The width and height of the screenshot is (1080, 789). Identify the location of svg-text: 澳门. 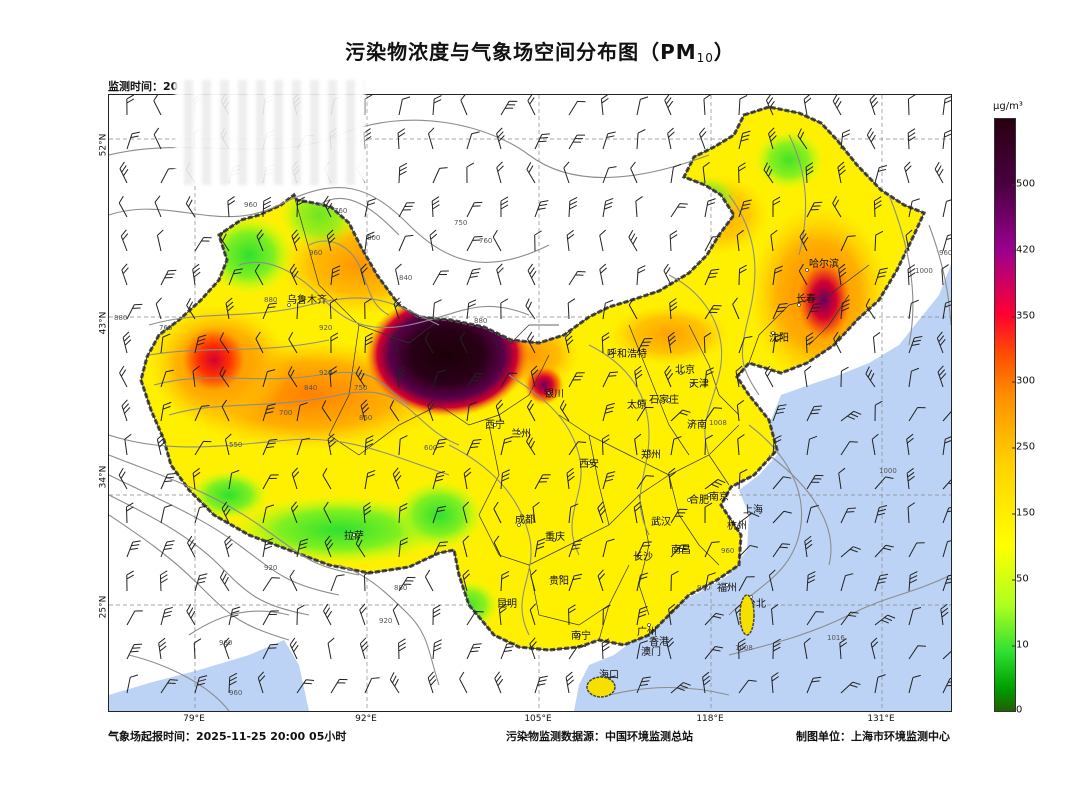
(651, 651).